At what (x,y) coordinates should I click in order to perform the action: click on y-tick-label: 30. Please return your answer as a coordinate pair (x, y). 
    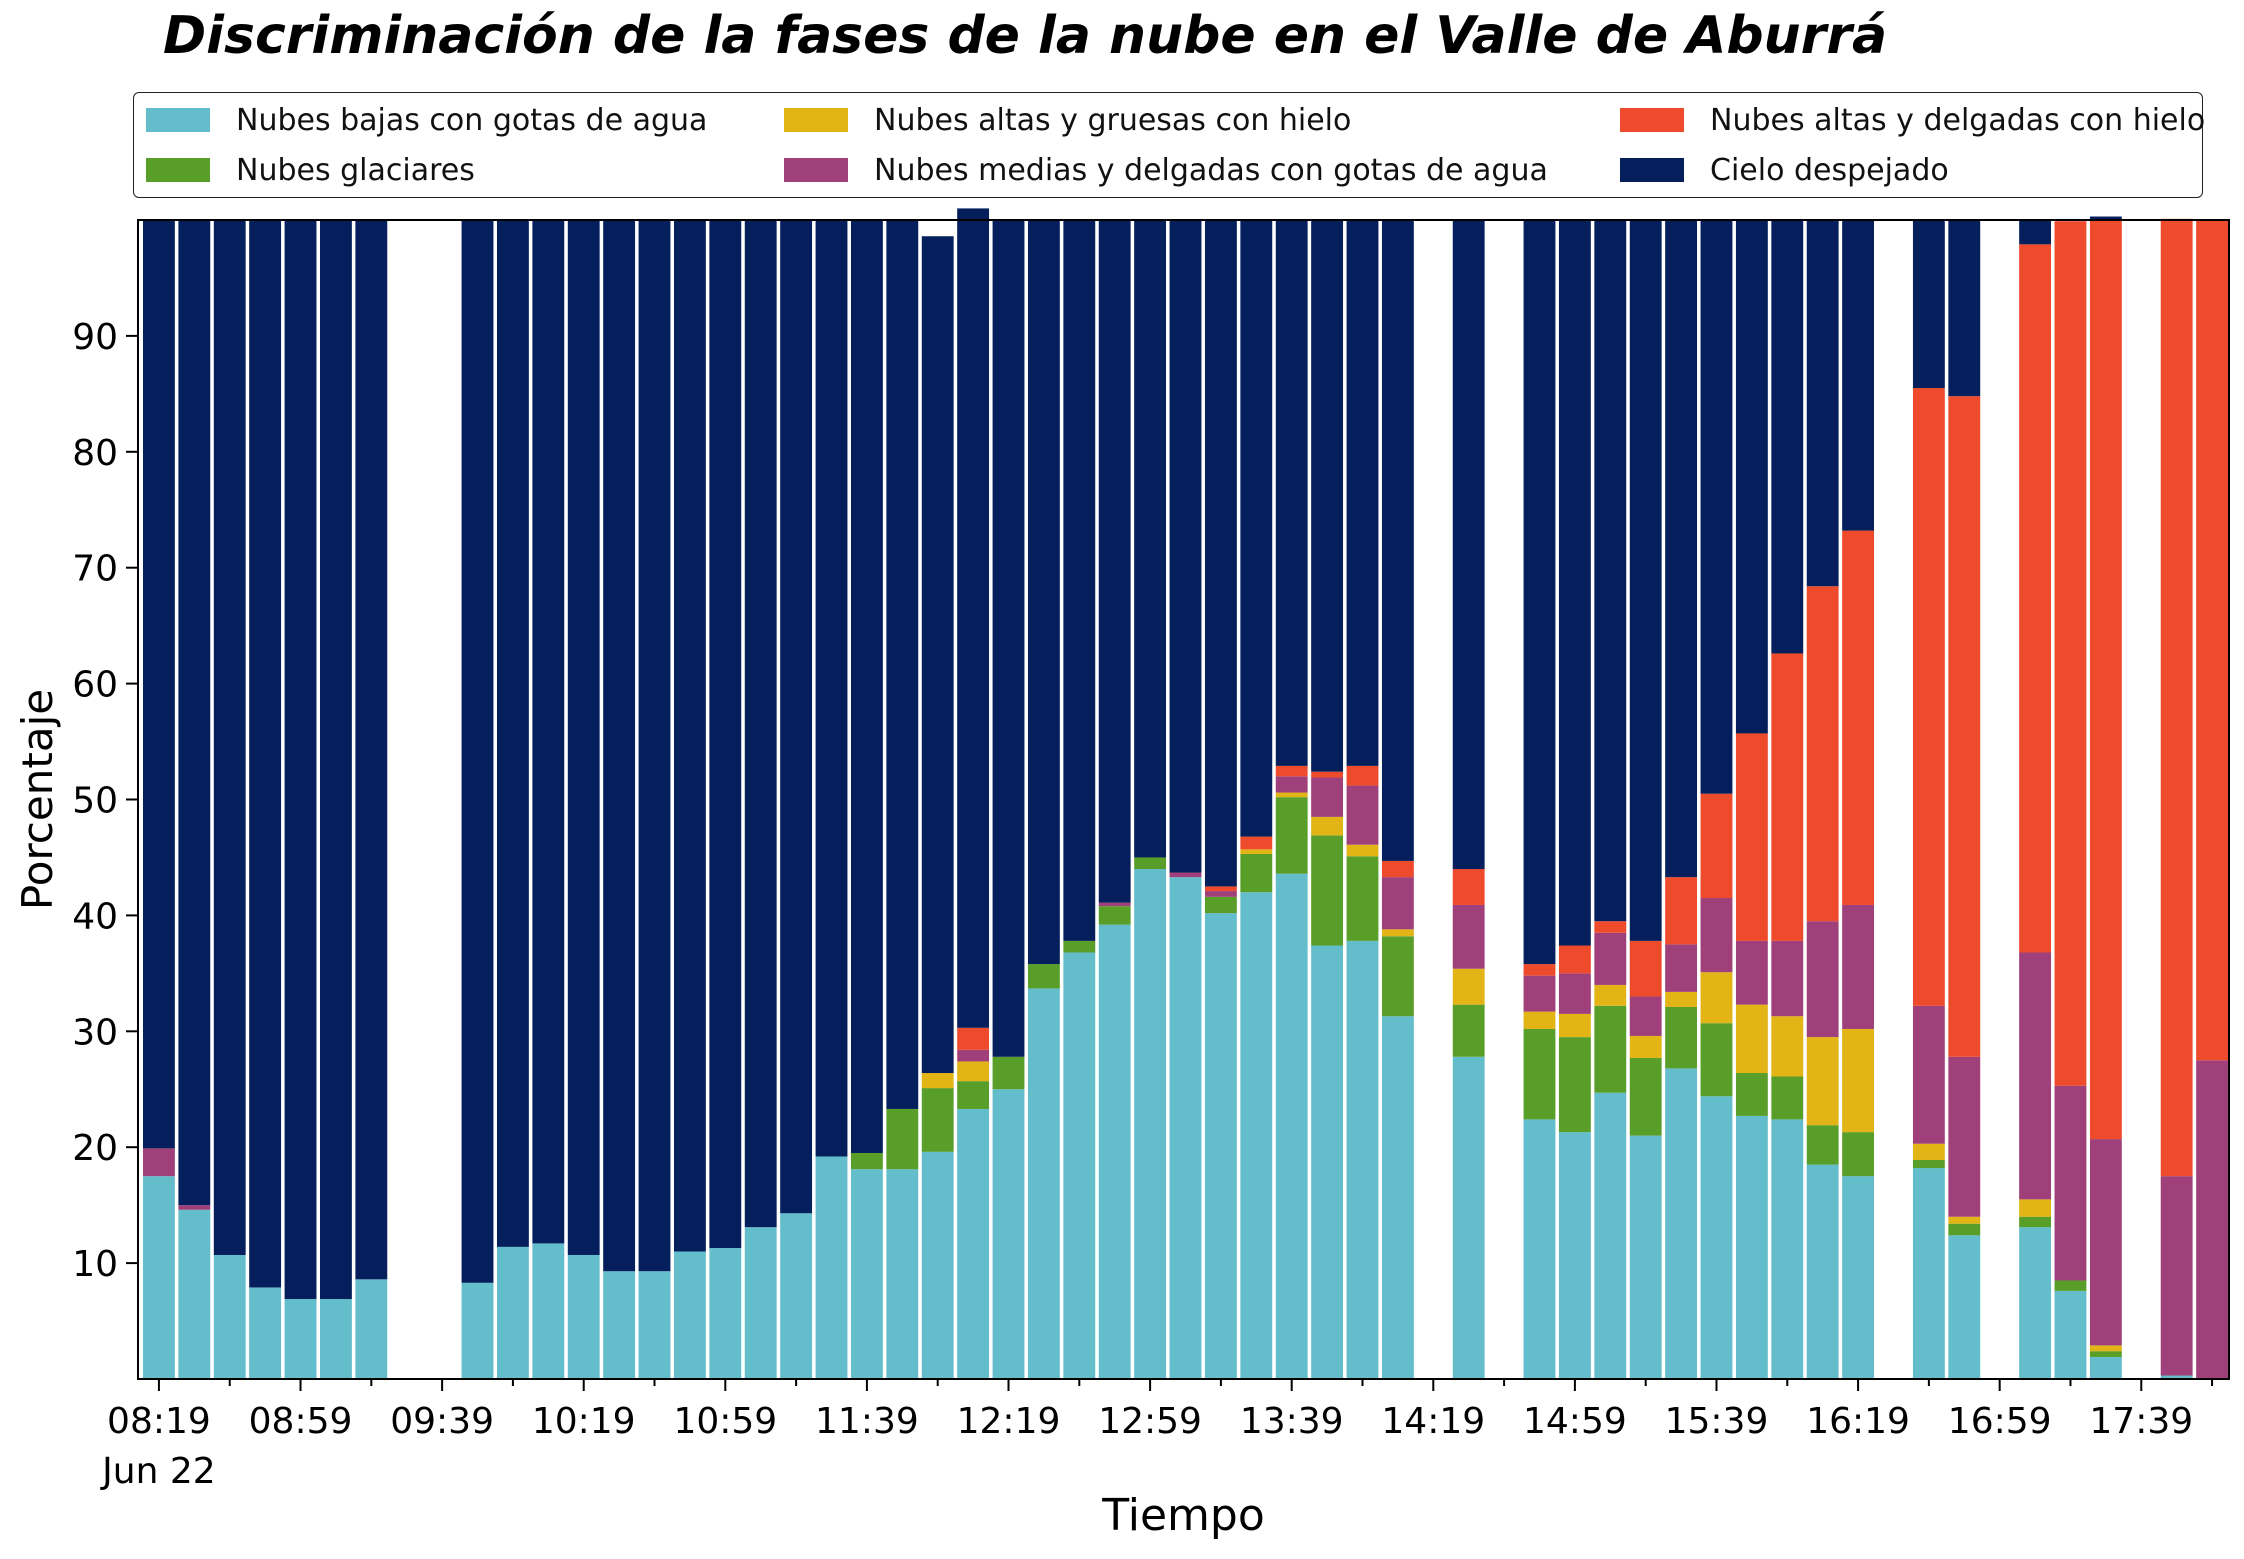
    Looking at the image, I should click on (95, 1032).